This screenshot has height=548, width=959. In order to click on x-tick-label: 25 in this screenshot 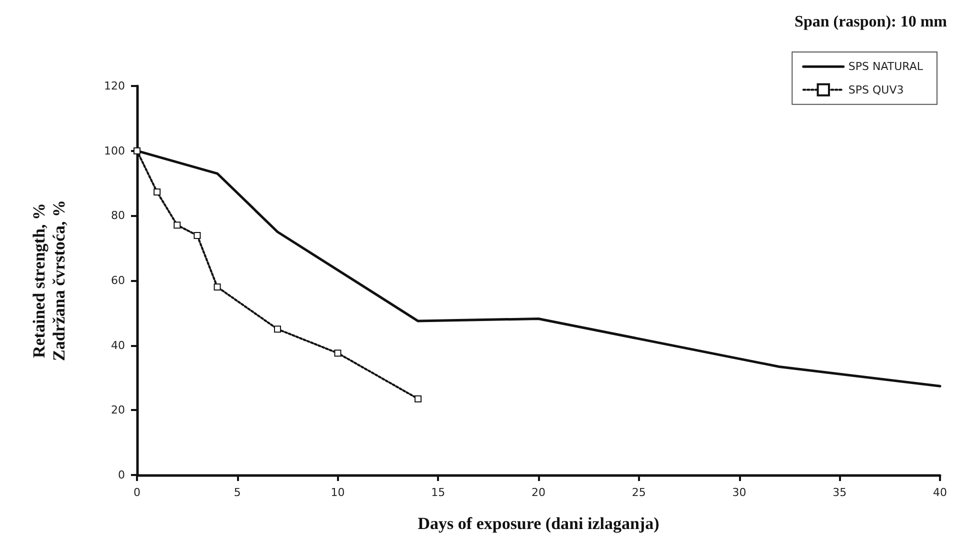, I will do `click(639, 492)`.